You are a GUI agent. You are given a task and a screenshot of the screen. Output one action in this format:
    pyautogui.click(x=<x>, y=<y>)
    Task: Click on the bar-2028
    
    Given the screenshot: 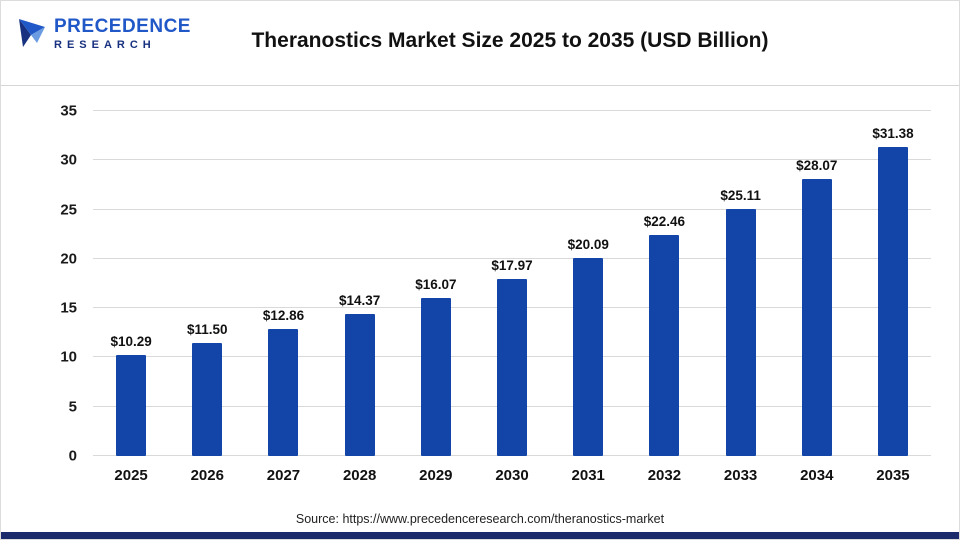 What is the action you would take?
    pyautogui.click(x=359, y=385)
    